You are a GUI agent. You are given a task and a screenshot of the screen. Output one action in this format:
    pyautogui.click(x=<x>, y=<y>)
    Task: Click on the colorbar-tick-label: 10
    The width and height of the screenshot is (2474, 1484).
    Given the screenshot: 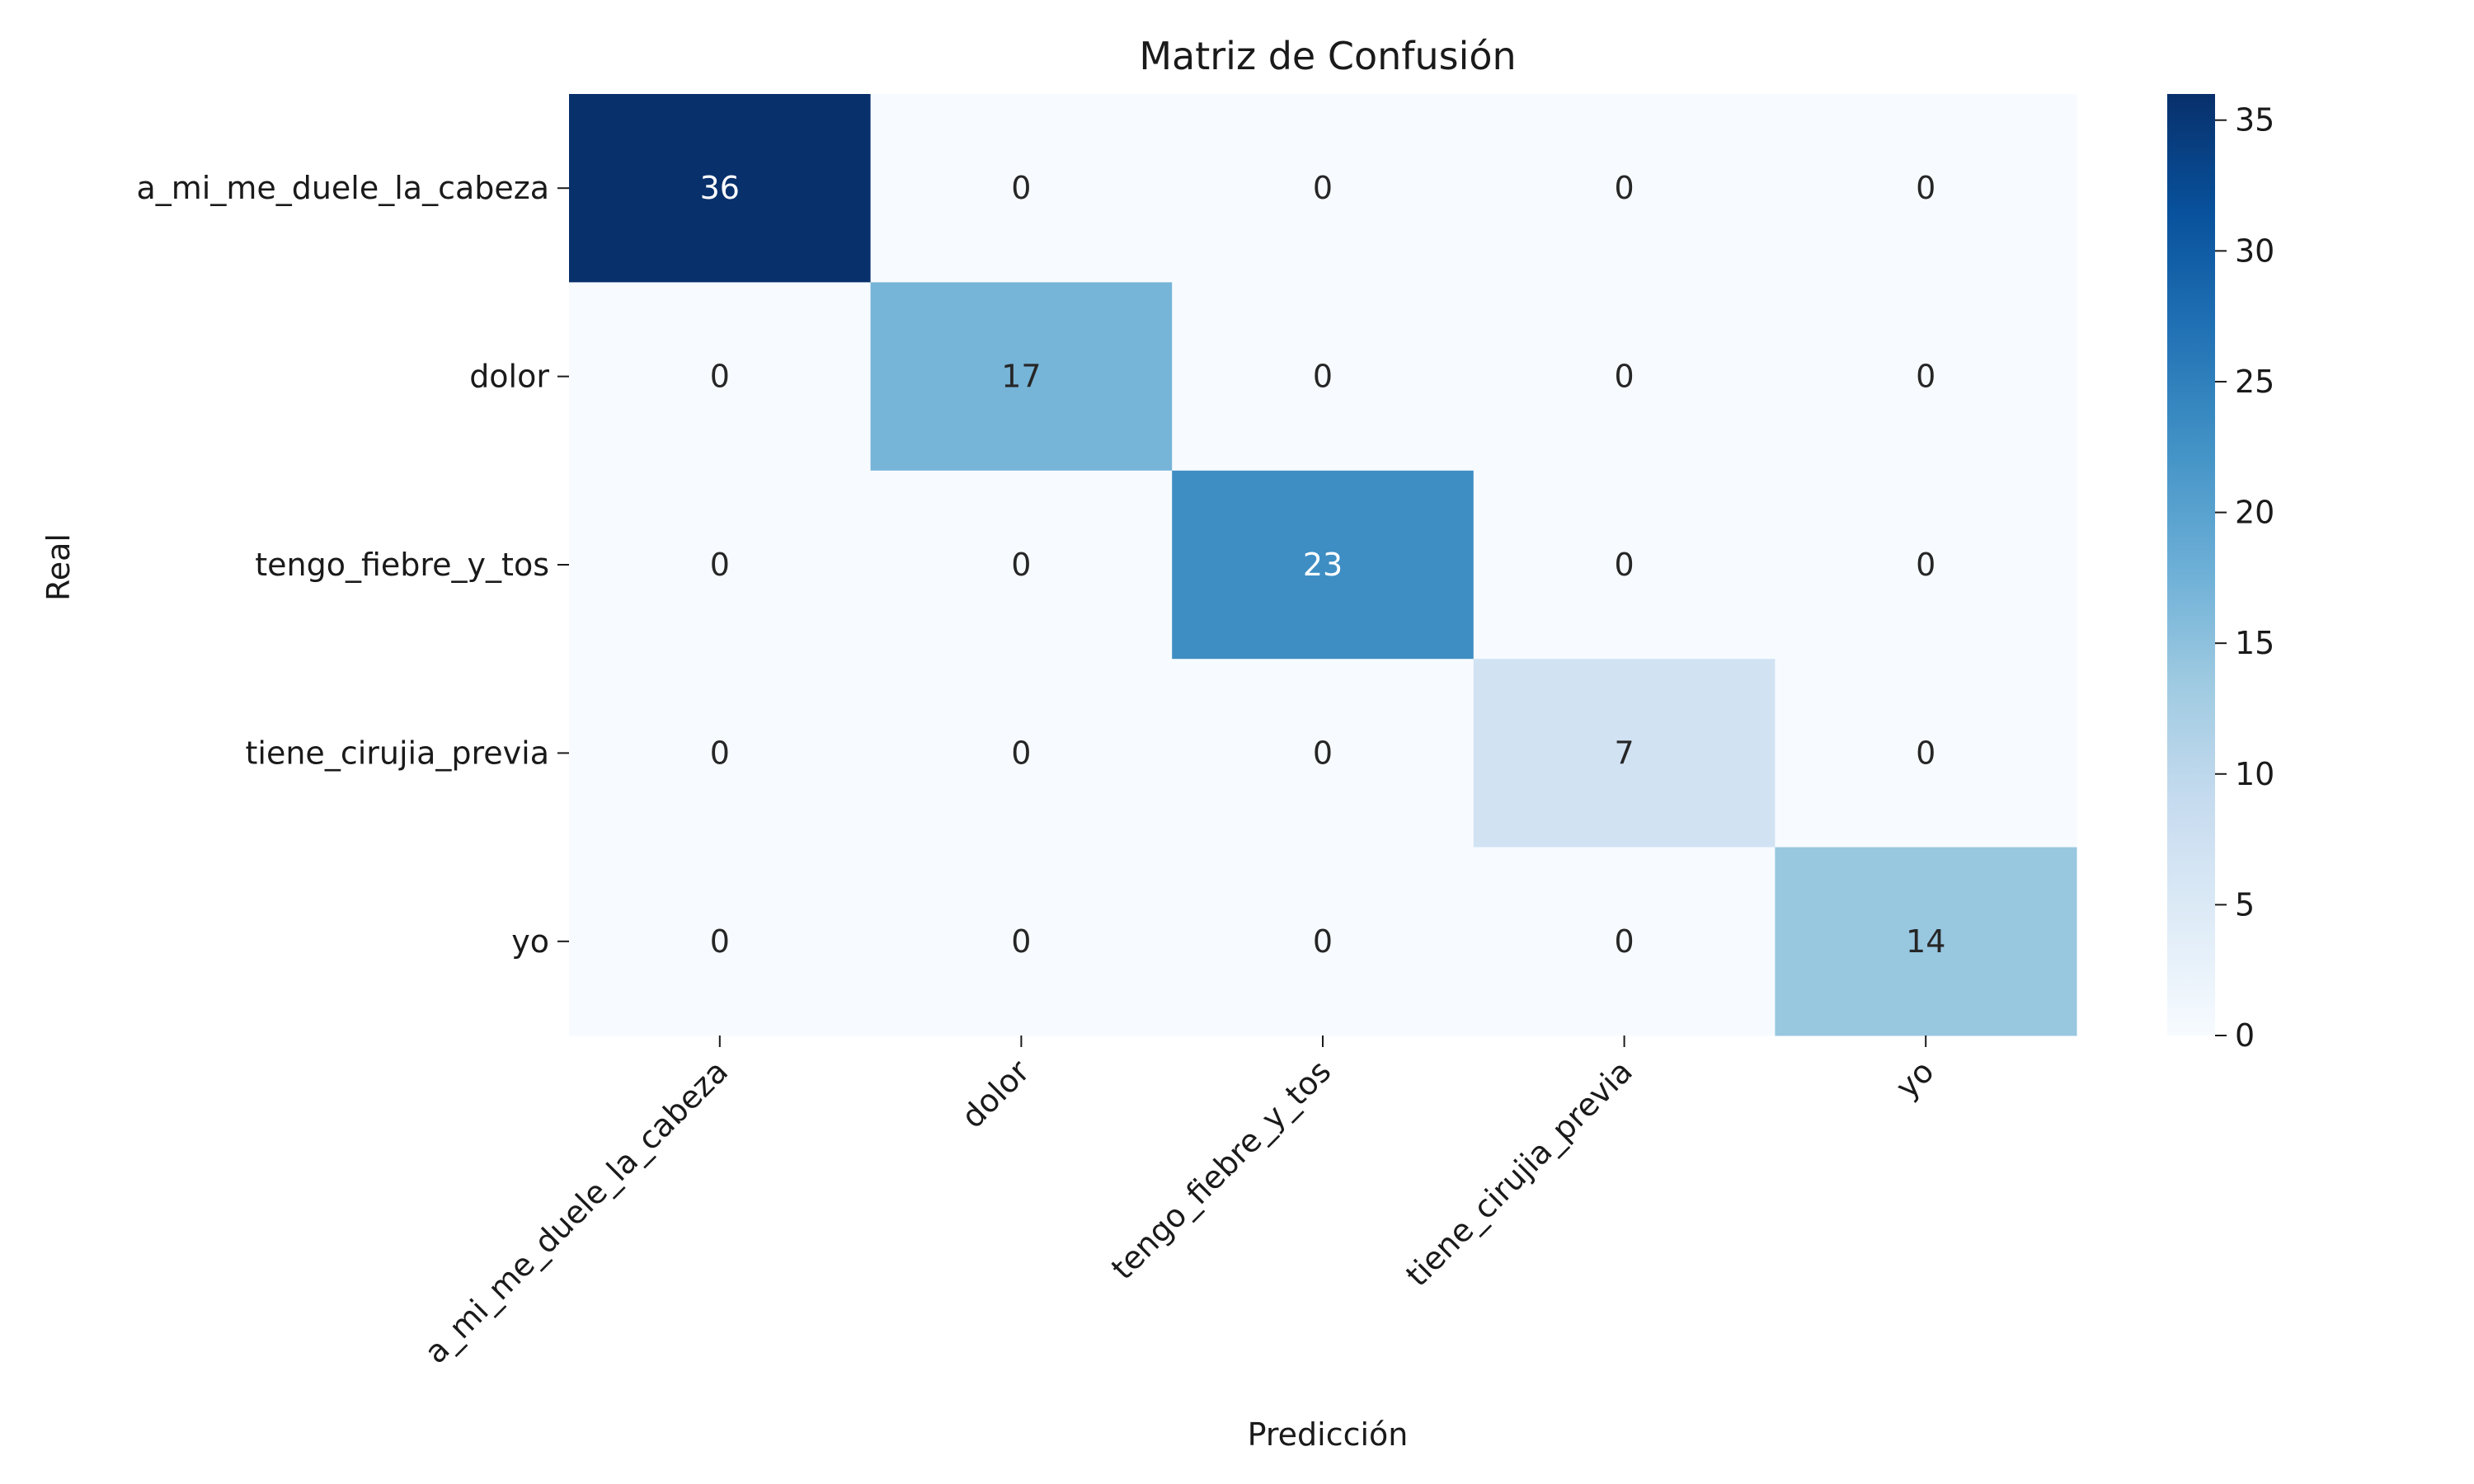 What is the action you would take?
    pyautogui.click(x=2254, y=774)
    